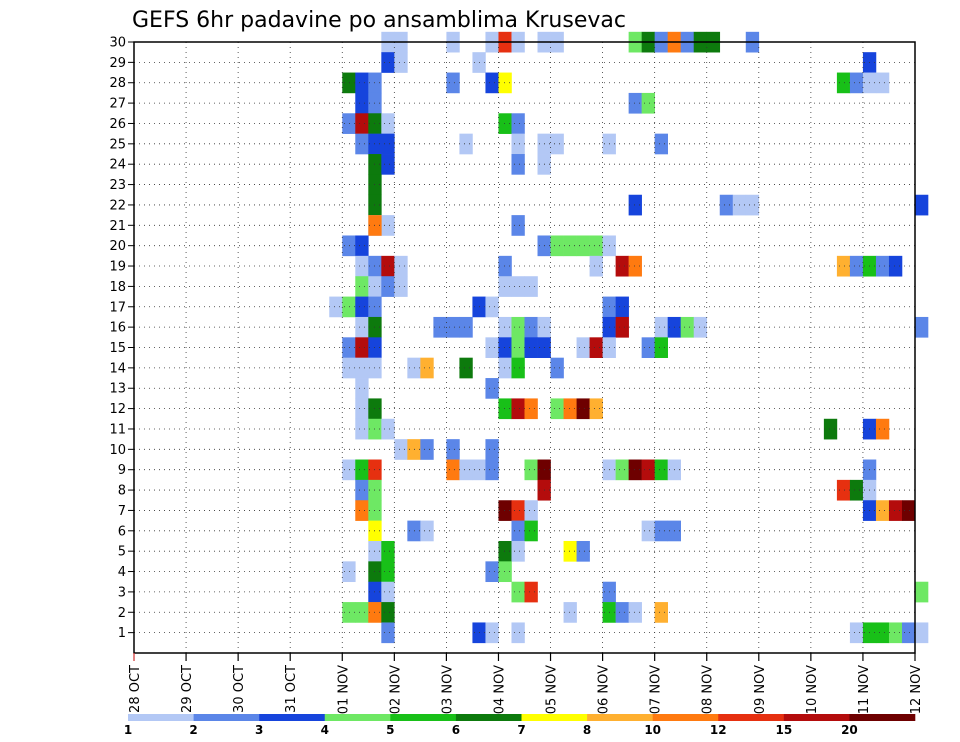 The width and height of the screenshot is (960, 742). What do you see at coordinates (117, 104) in the screenshot?
I see `y-tick-label: 27` at bounding box center [117, 104].